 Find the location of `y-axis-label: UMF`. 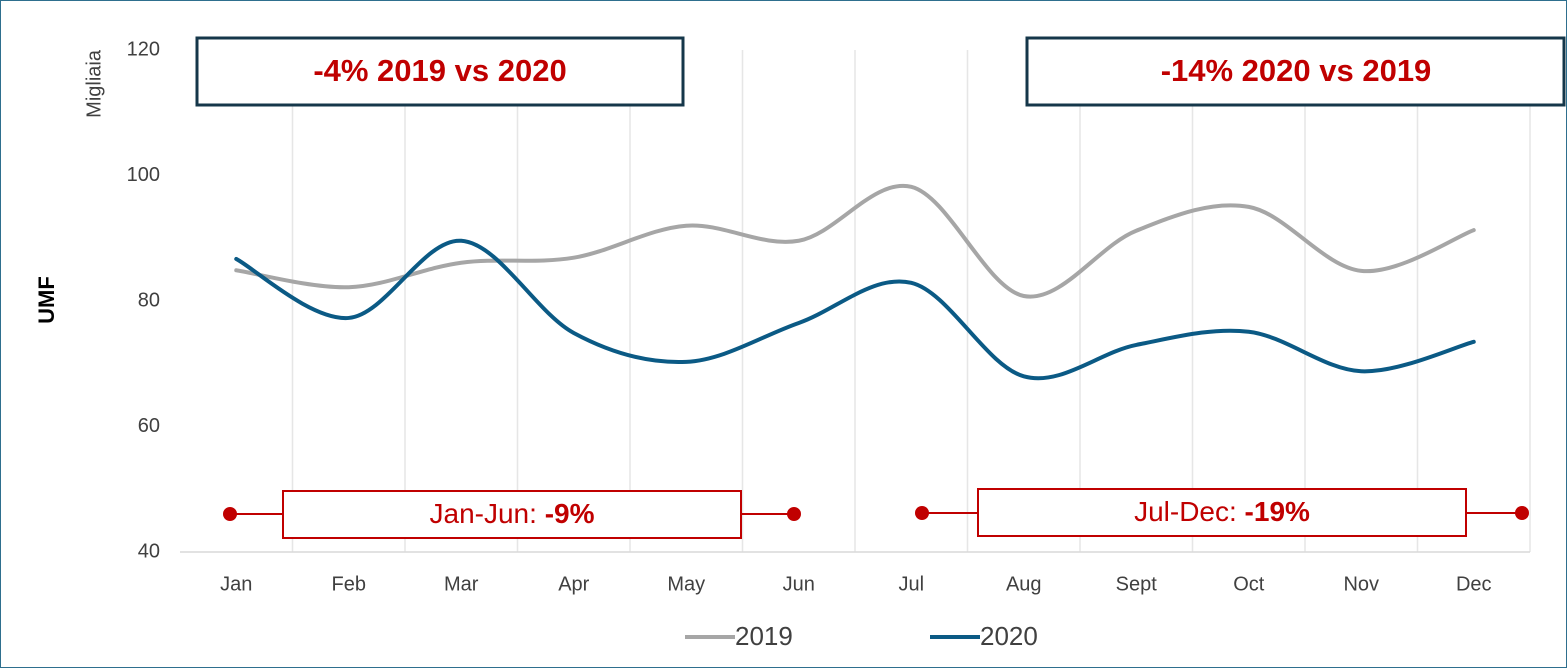

y-axis-label: UMF is located at coordinates (46, 300).